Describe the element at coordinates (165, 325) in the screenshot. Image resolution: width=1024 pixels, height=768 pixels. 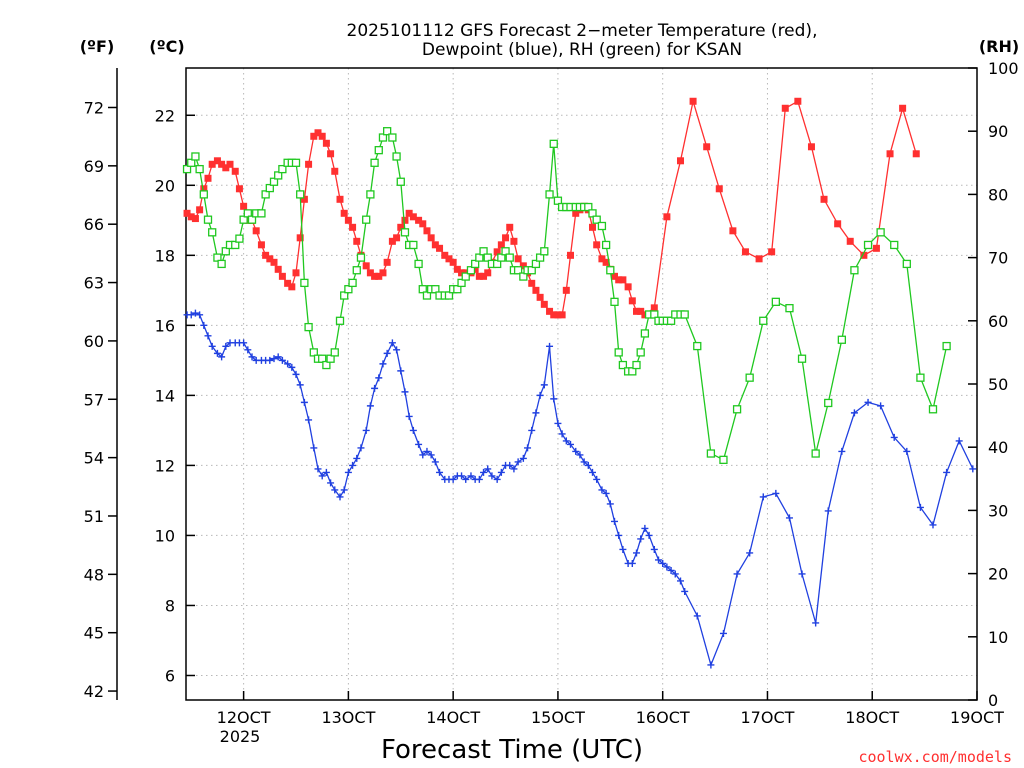
I see `celsius-tick-label: 16` at that location.